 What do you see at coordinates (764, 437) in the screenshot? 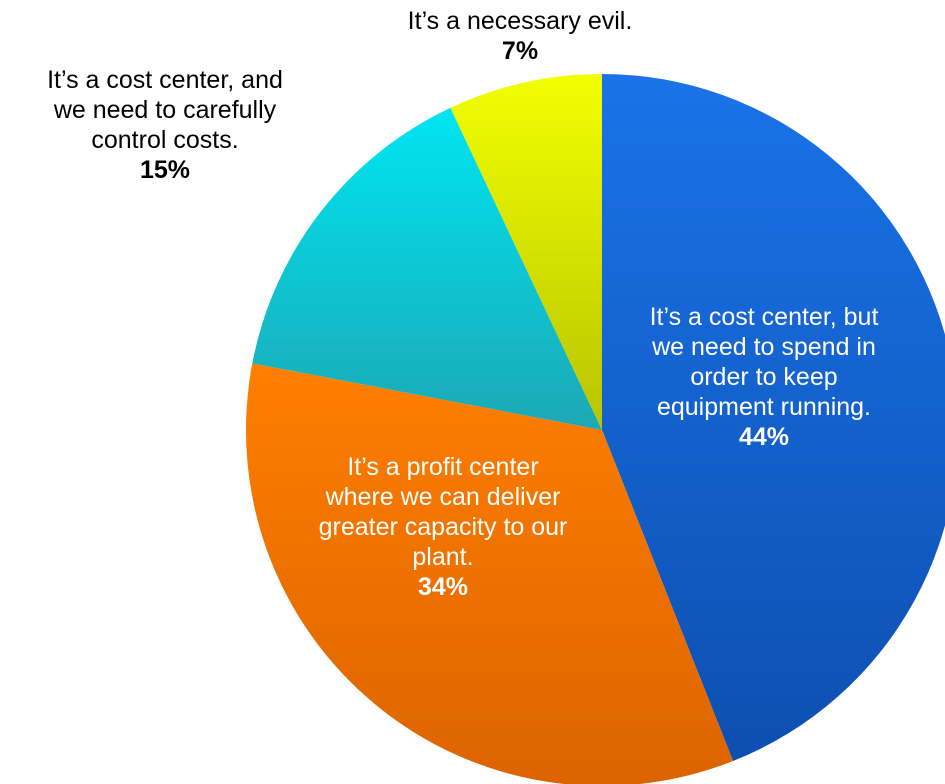
I see `slice-value-label: 44%` at bounding box center [764, 437].